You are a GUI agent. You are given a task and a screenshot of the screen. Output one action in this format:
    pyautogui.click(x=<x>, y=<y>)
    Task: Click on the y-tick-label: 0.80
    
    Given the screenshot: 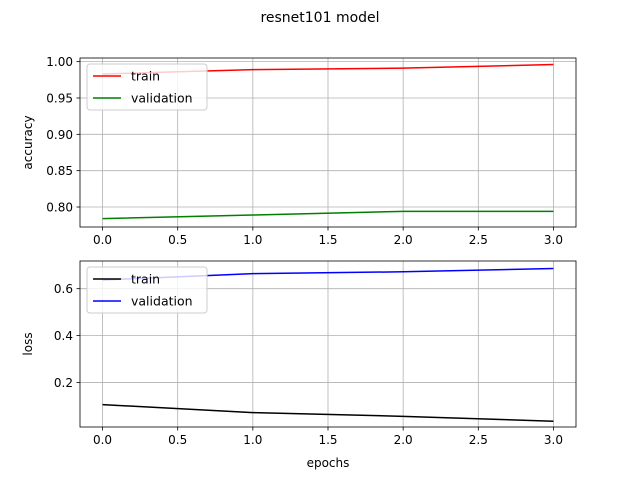 What is the action you would take?
    pyautogui.click(x=59, y=208)
    